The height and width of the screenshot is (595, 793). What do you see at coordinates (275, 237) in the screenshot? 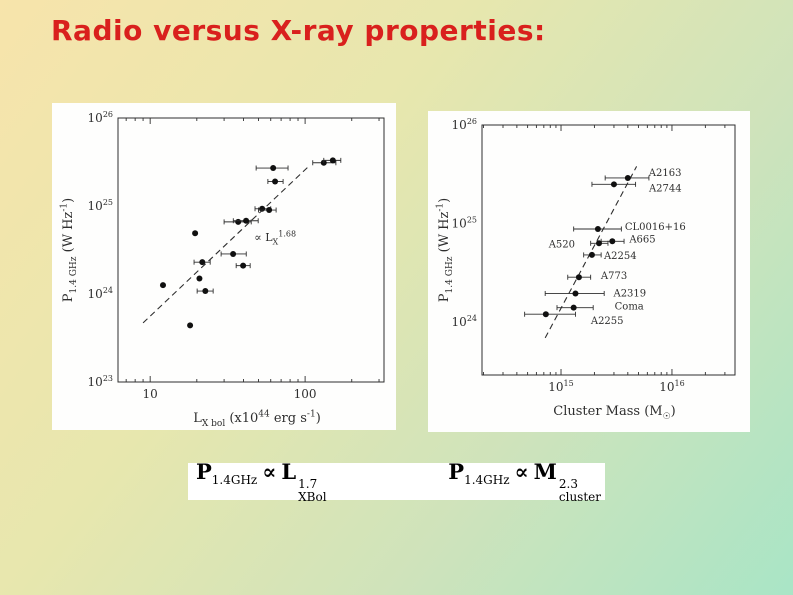
I see `slope-annotation: ∝ LX1.68` at bounding box center [275, 237].